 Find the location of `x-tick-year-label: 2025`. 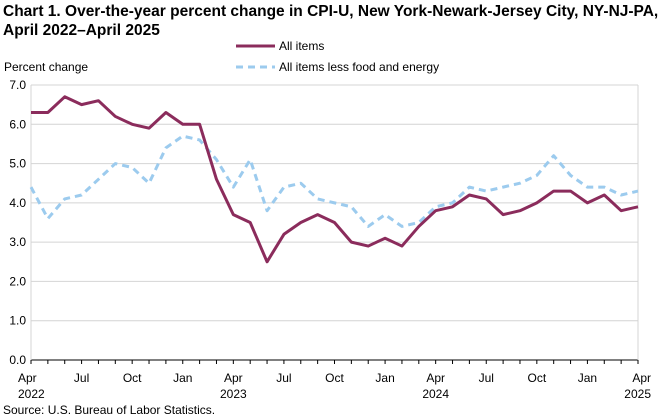

x-tick-year-label: 2025 is located at coordinates (637, 394).